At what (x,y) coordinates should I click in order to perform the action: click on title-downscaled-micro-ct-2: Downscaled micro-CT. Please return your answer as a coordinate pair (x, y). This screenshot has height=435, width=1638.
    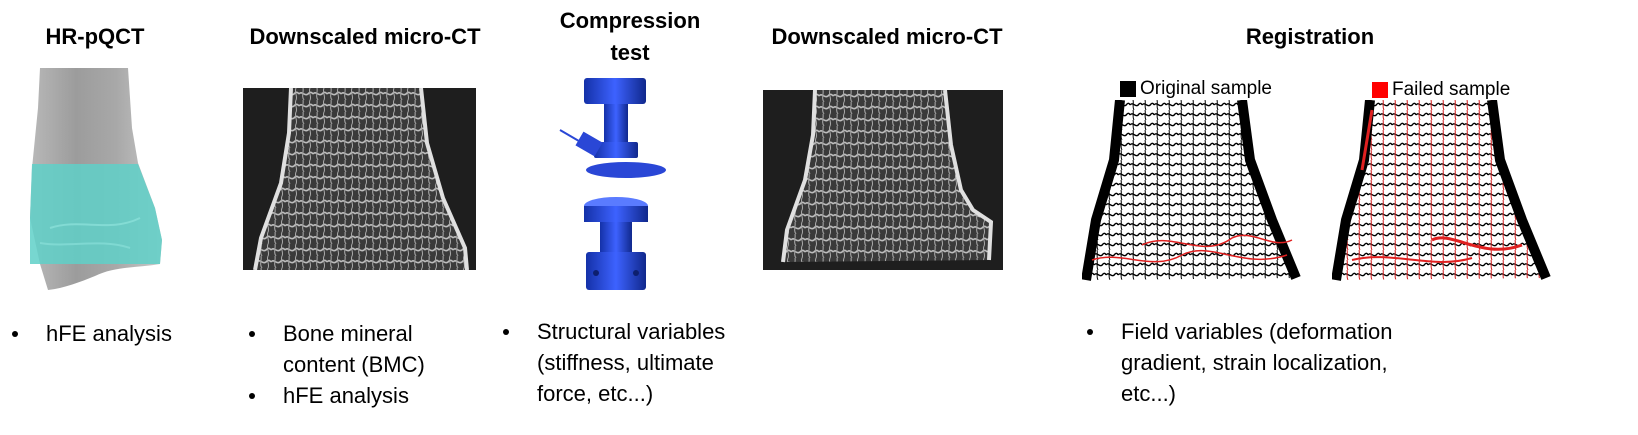
    Looking at the image, I should click on (887, 36).